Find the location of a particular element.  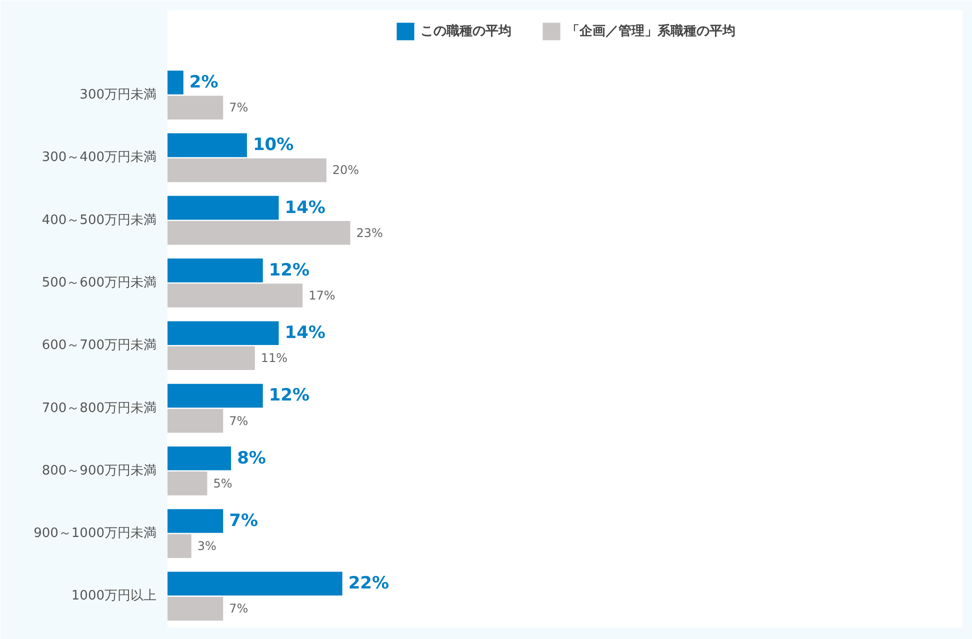

data-label: 17% is located at coordinates (322, 295).